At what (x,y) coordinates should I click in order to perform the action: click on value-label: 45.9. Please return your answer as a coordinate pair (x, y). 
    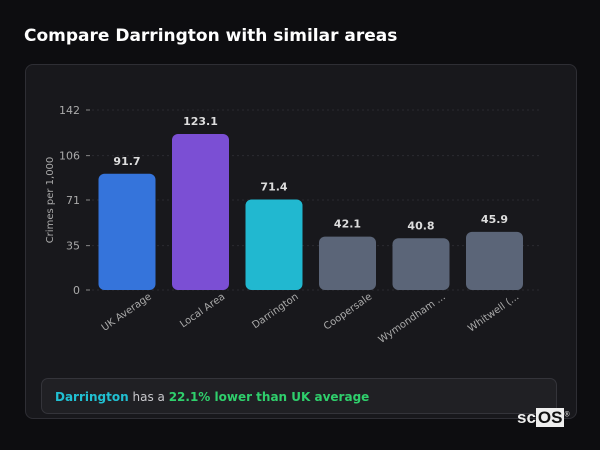
    Looking at the image, I should click on (494, 219).